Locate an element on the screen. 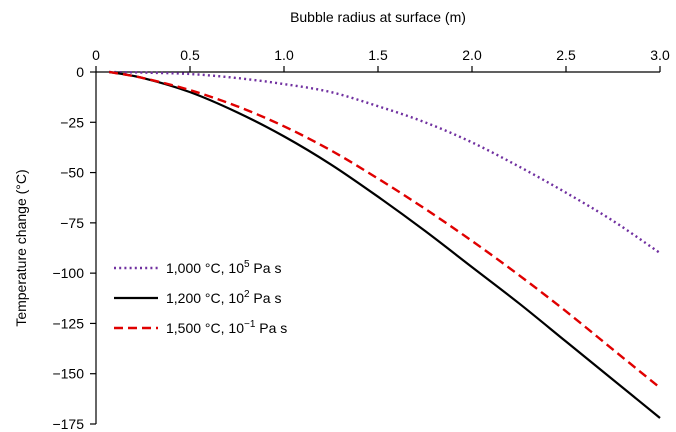  x-tick-label: 2.0 is located at coordinates (472, 55).